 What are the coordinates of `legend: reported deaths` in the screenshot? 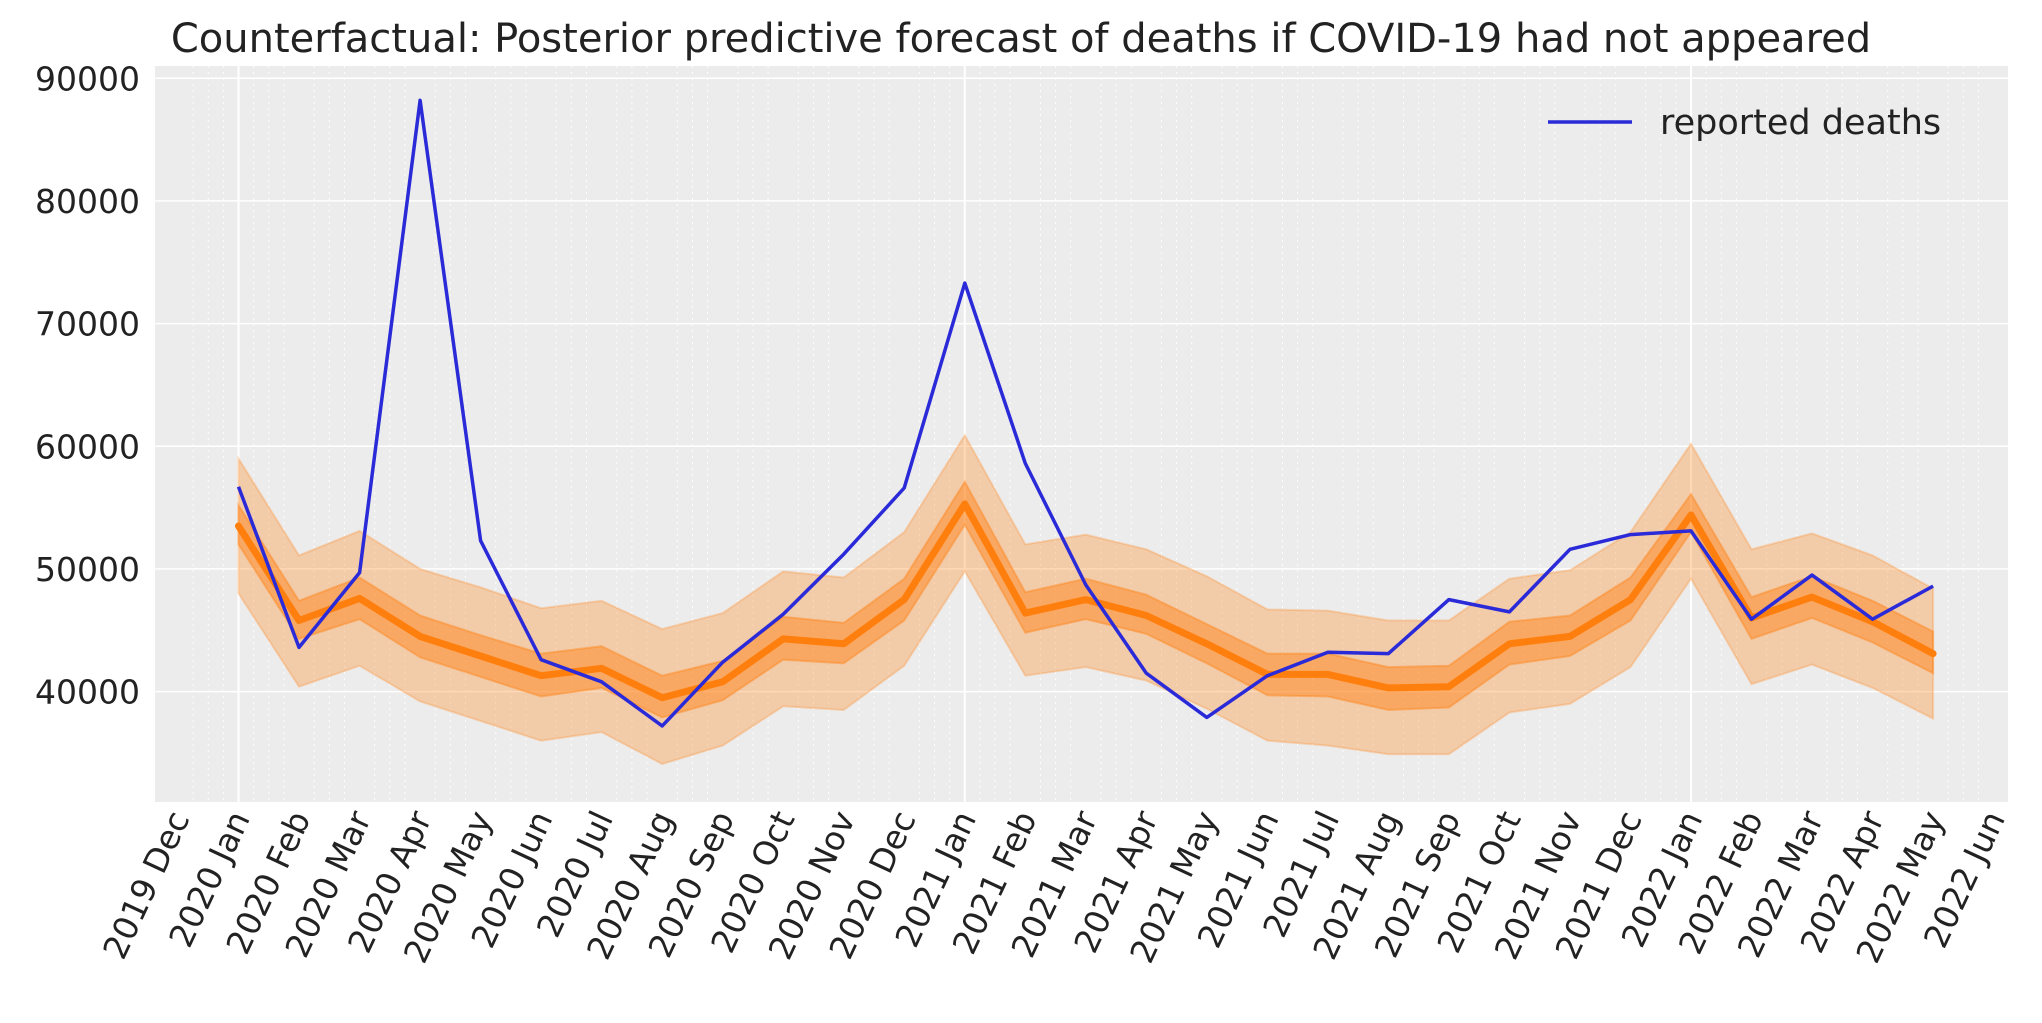 It's located at (1744, 123).